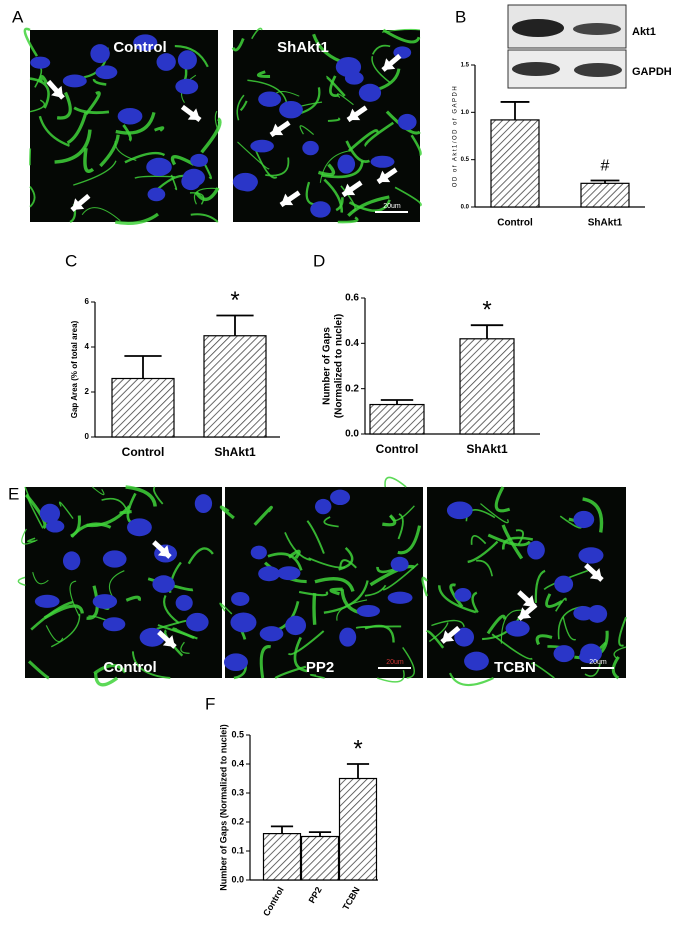  I want to click on blot-label: Akt1, so click(644, 32).